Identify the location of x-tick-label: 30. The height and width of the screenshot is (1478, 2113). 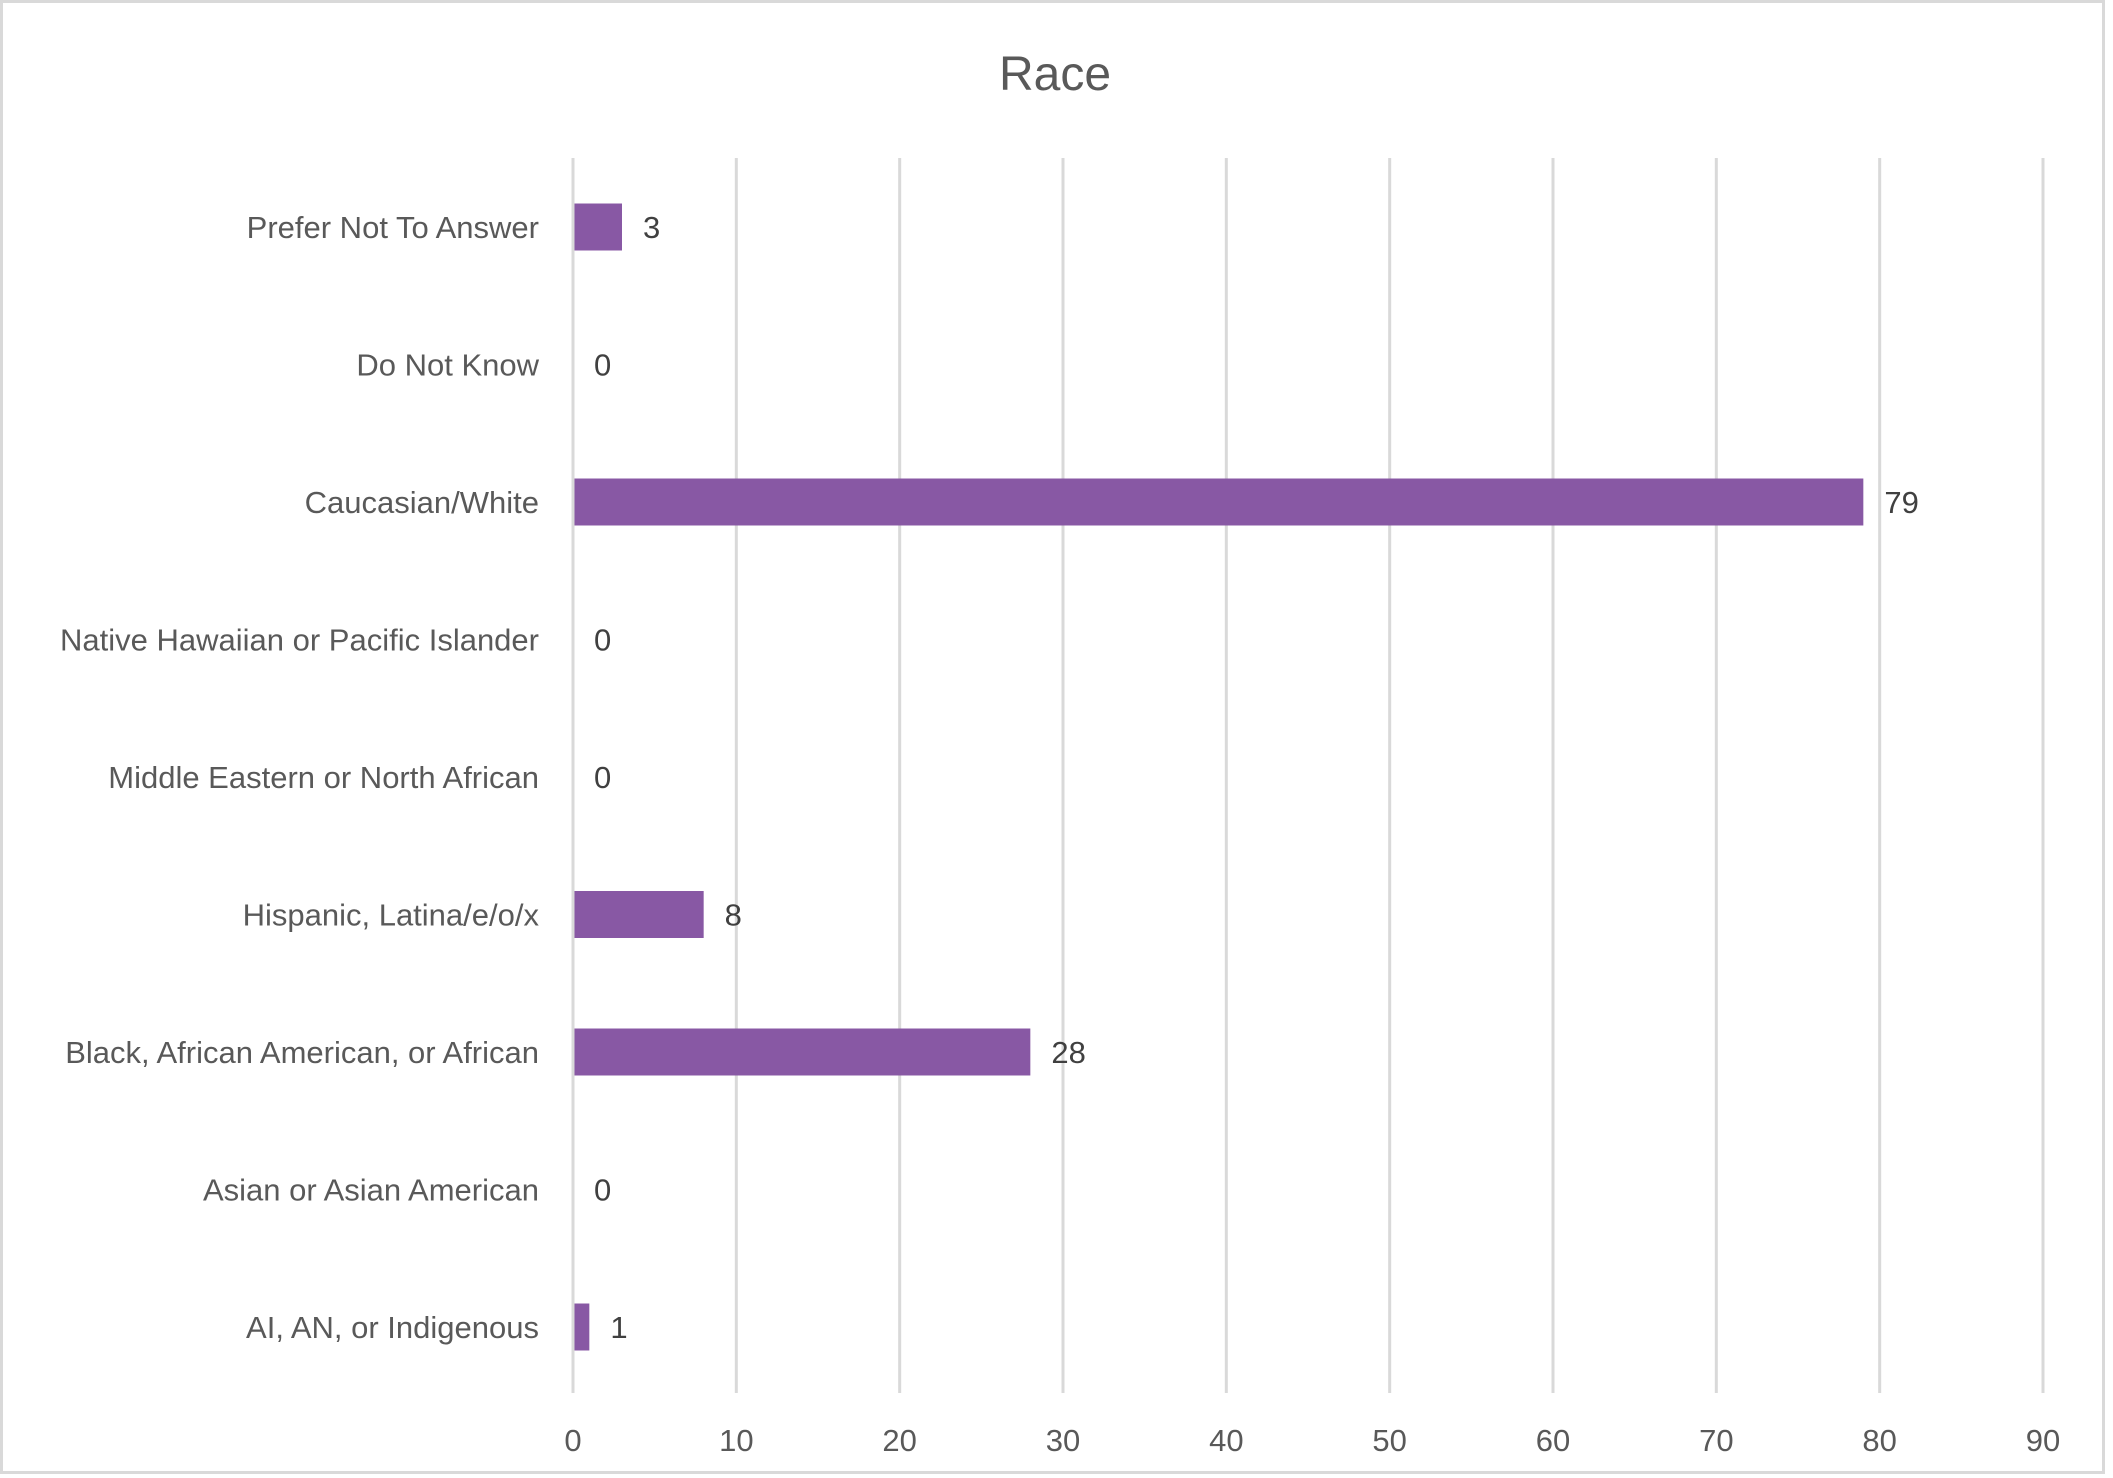
(1063, 1440).